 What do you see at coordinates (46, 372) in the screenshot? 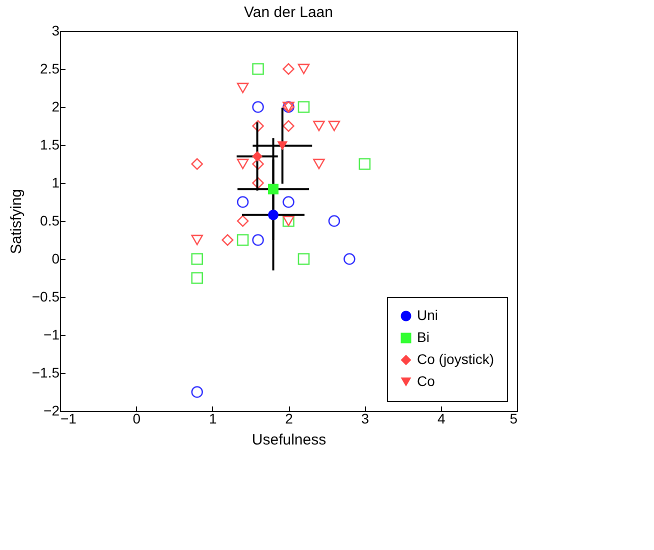
I see `y-tick-label: −1.5` at bounding box center [46, 372].